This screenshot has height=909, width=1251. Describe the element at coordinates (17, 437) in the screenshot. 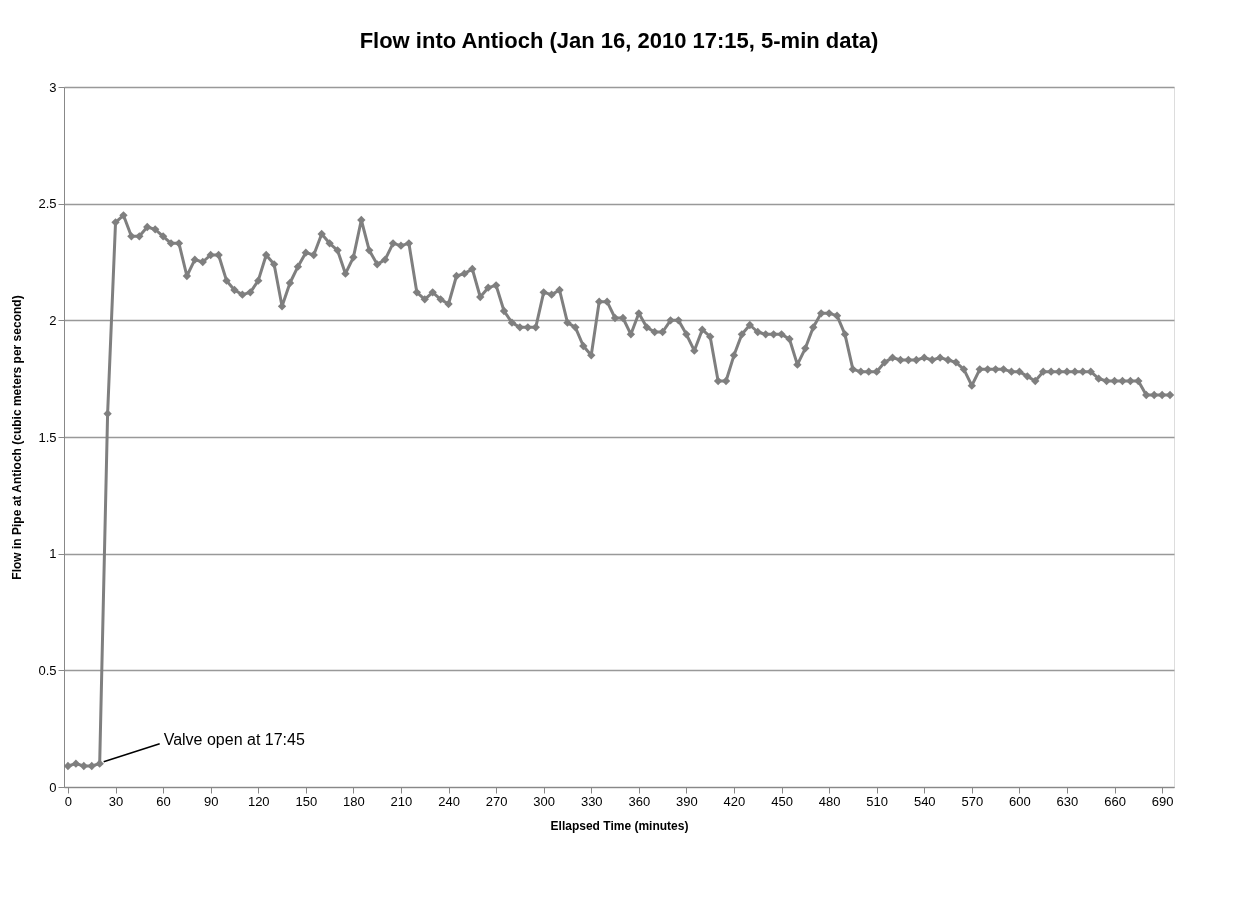

I see `y-axis-title: Flow in Pipe at Antioch (cubic meters per second)` at that location.